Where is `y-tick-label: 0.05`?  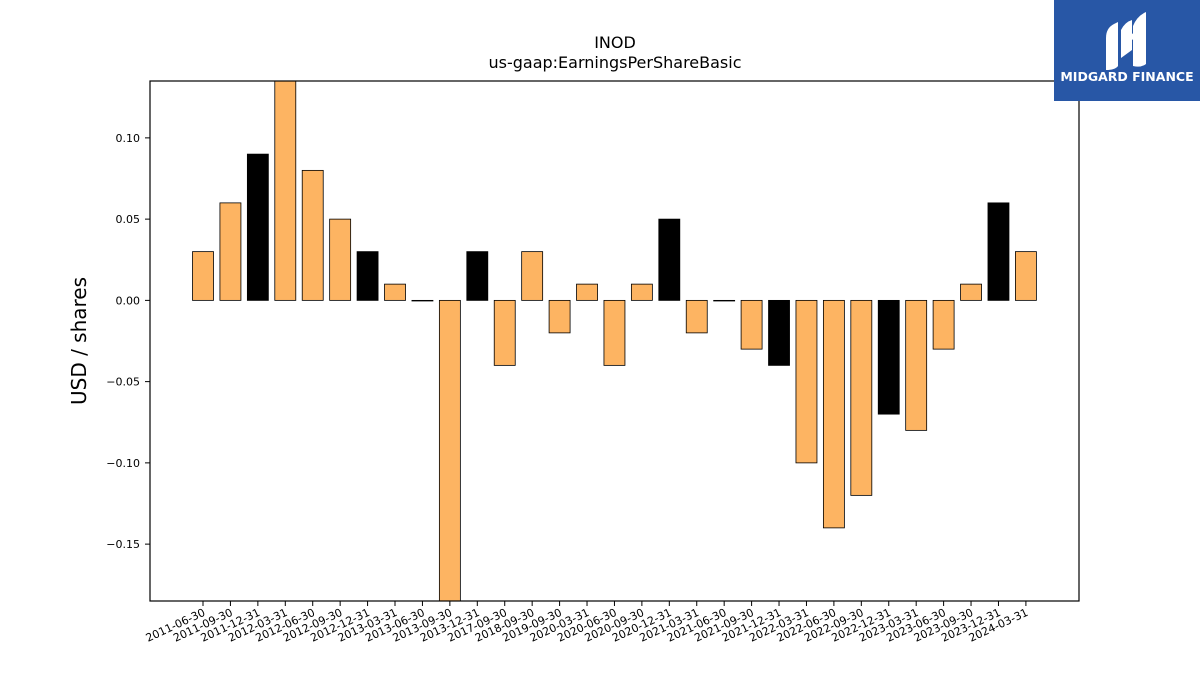
y-tick-label: 0.05 is located at coordinates (128, 219).